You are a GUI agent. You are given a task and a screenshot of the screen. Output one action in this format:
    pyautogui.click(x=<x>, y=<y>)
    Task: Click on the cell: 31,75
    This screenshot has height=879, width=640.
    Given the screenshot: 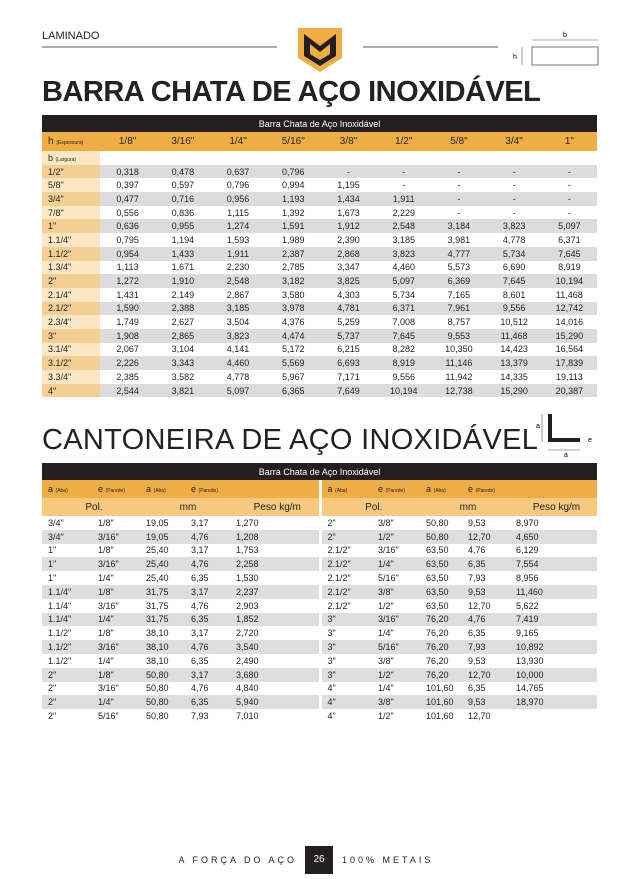 What is the action you would take?
    pyautogui.click(x=162, y=619)
    